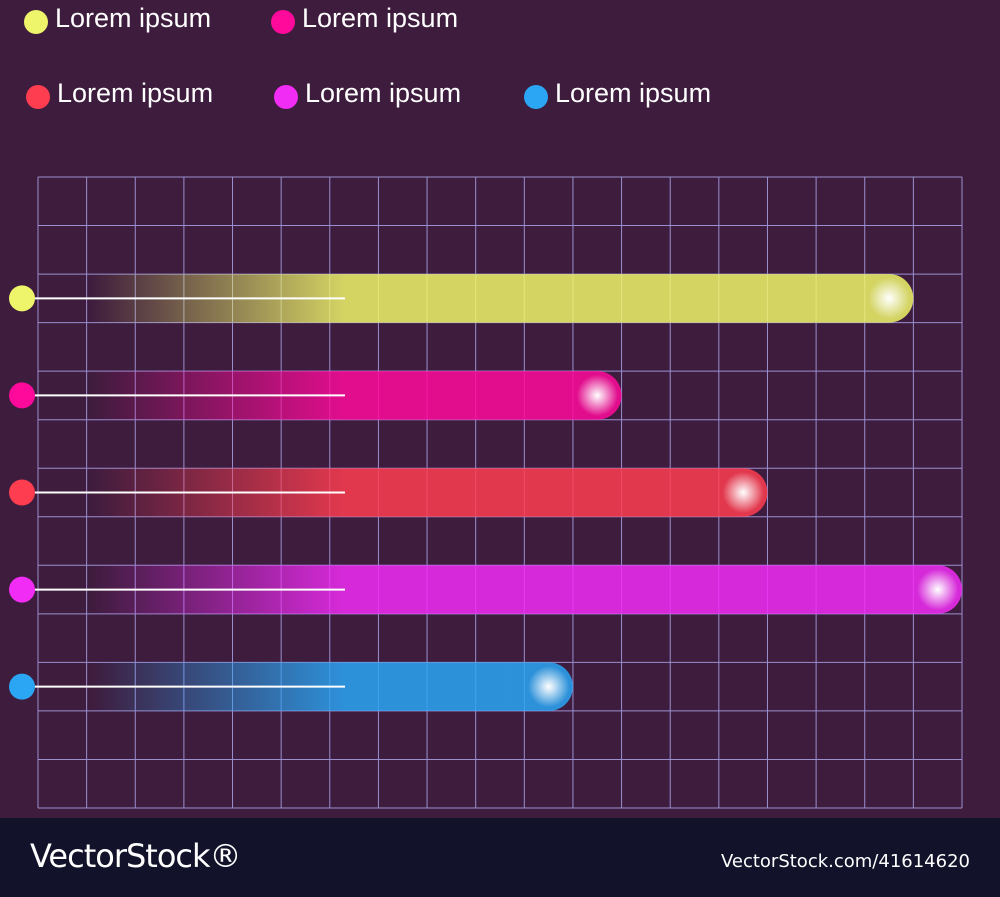 This screenshot has height=897, width=1000. What do you see at coordinates (500, 857) in the screenshot?
I see `footer` at bounding box center [500, 857].